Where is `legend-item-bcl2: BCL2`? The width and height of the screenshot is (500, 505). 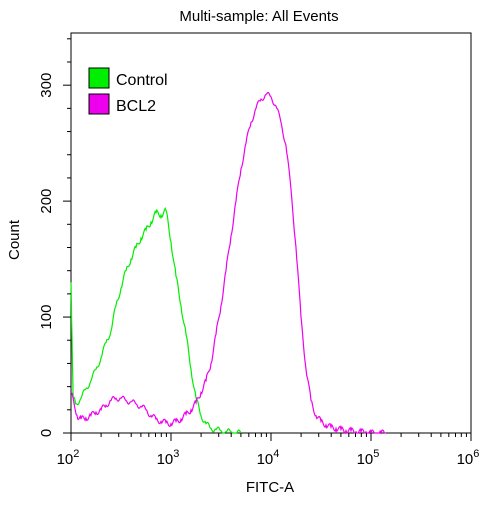 legend-item-bcl2: BCL2 is located at coordinates (122, 104).